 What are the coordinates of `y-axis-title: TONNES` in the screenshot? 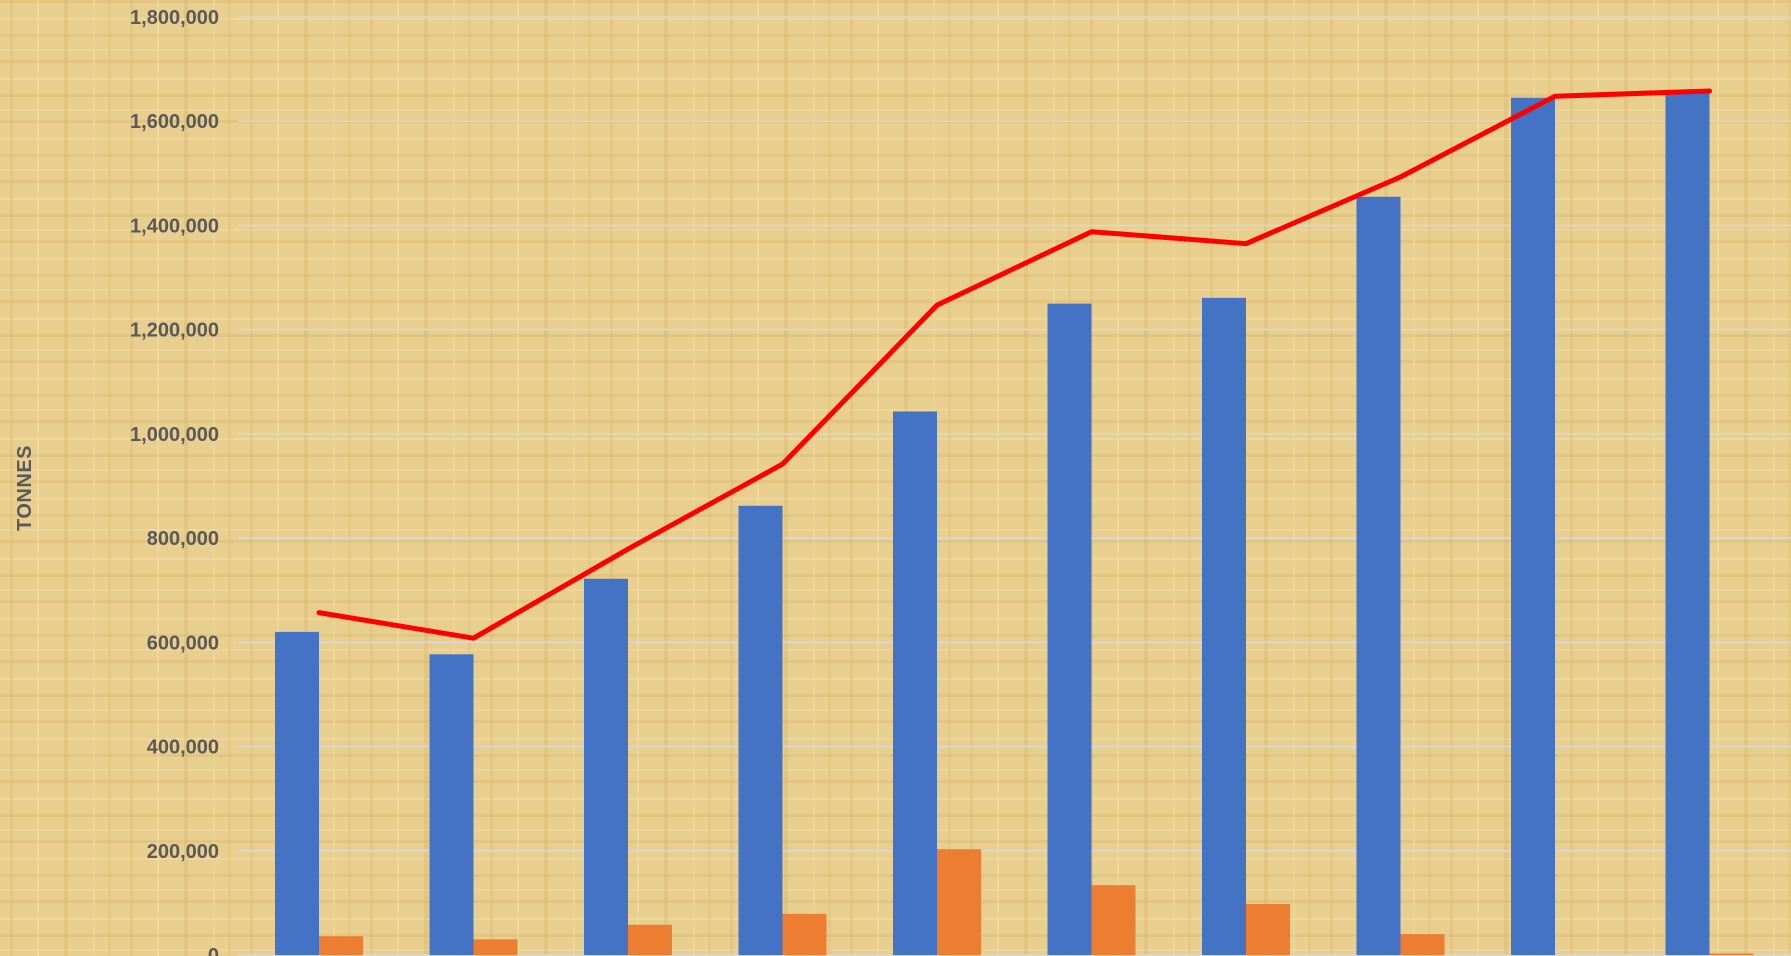 It's located at (25, 488).